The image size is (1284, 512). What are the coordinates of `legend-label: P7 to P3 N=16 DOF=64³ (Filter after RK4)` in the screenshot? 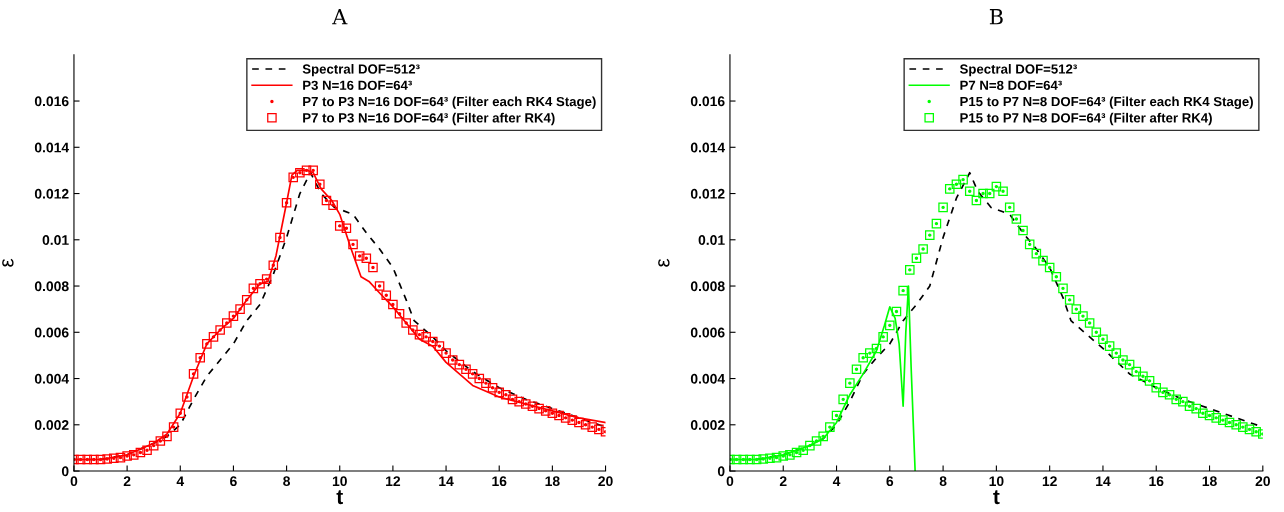 It's located at (429, 119).